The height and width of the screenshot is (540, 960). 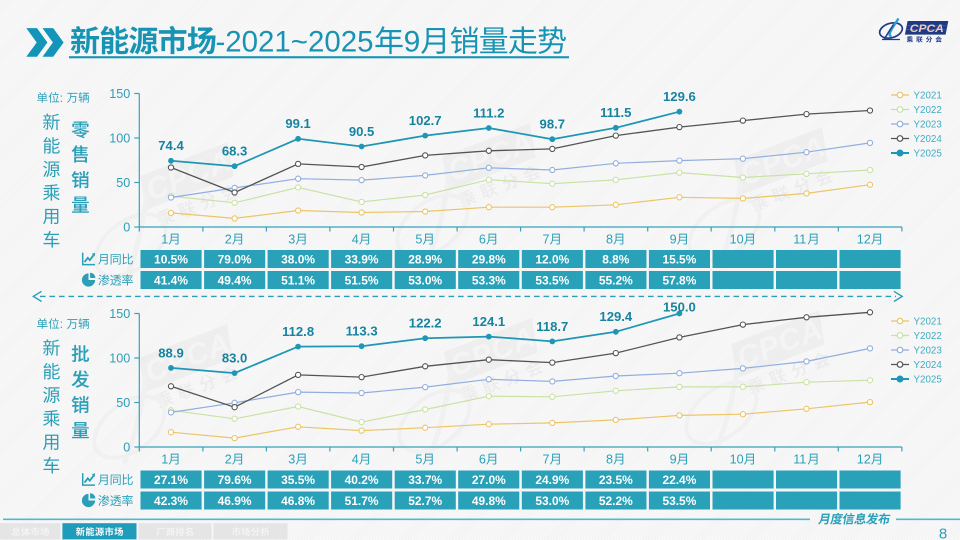 I want to click on svg-text: 35.5%, so click(x=298, y=480).